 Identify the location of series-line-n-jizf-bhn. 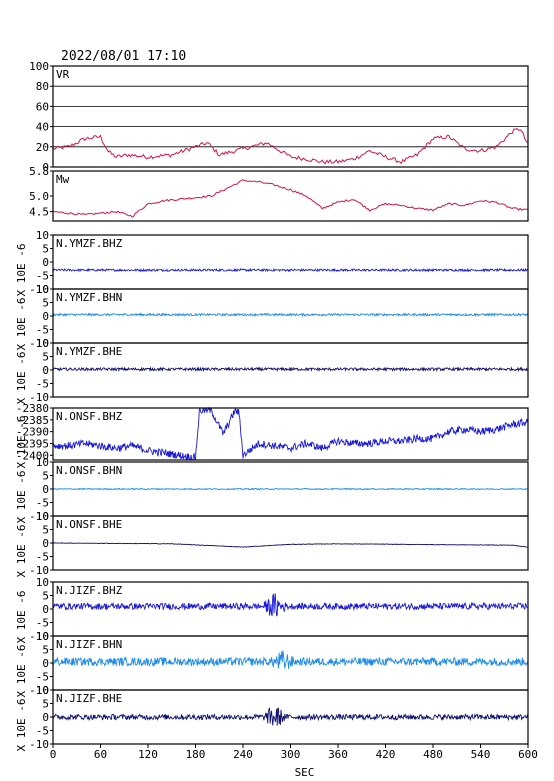
(290, 659).